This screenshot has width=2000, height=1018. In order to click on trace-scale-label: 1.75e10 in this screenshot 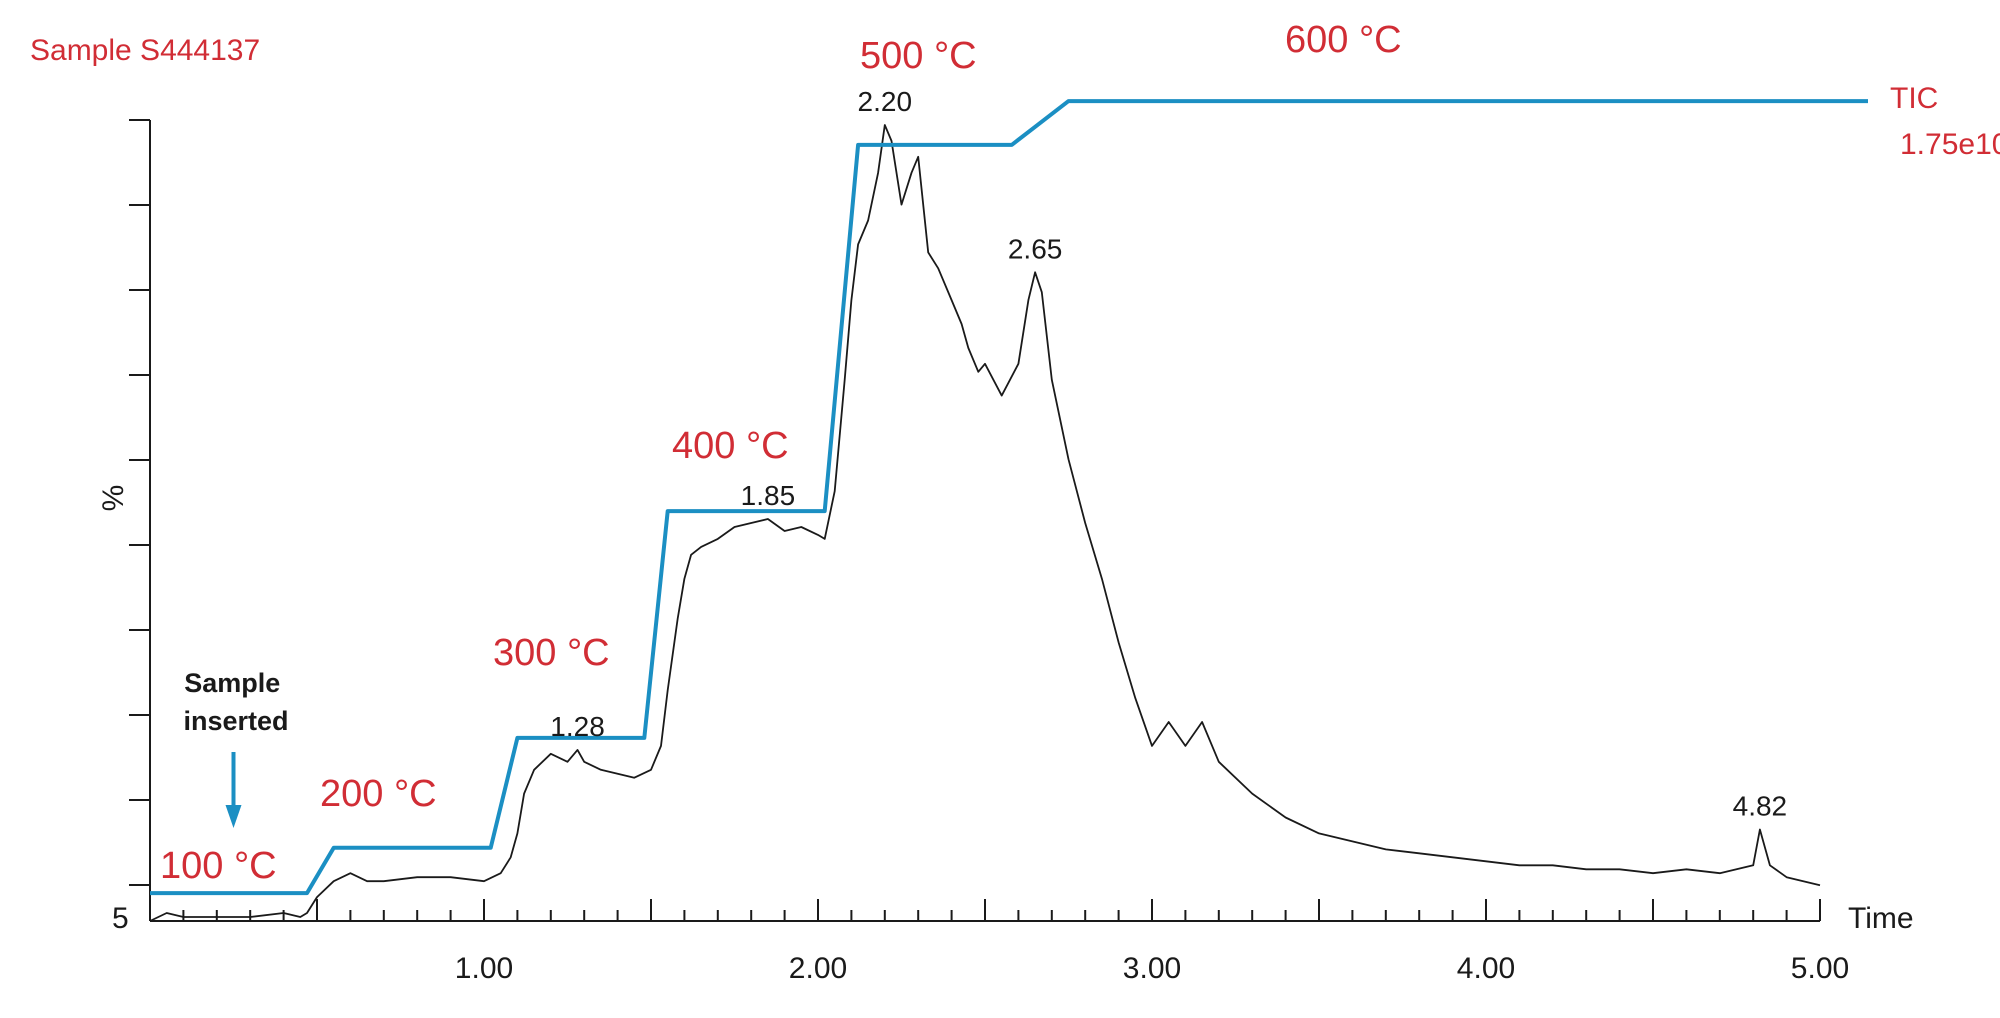, I will do `click(1950, 144)`.